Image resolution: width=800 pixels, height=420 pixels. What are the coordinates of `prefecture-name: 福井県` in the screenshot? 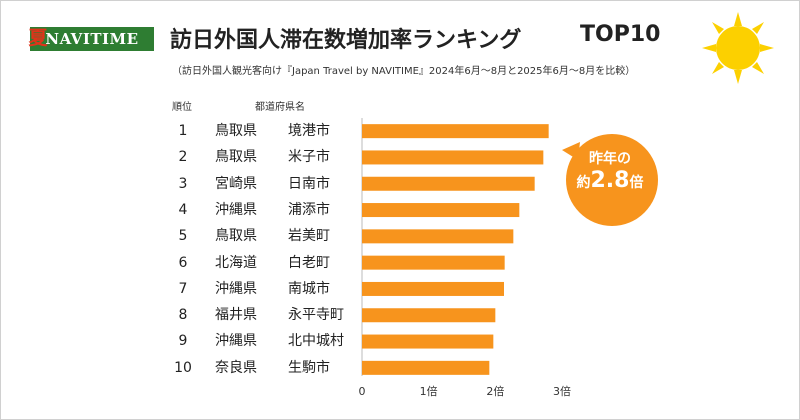 It's located at (236, 315).